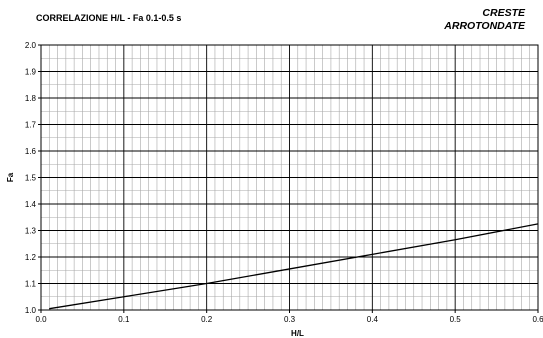 Image resolution: width=543 pixels, height=338 pixels. Describe the element at coordinates (373, 319) in the screenshot. I see `x-tick-label: 0.4` at that location.